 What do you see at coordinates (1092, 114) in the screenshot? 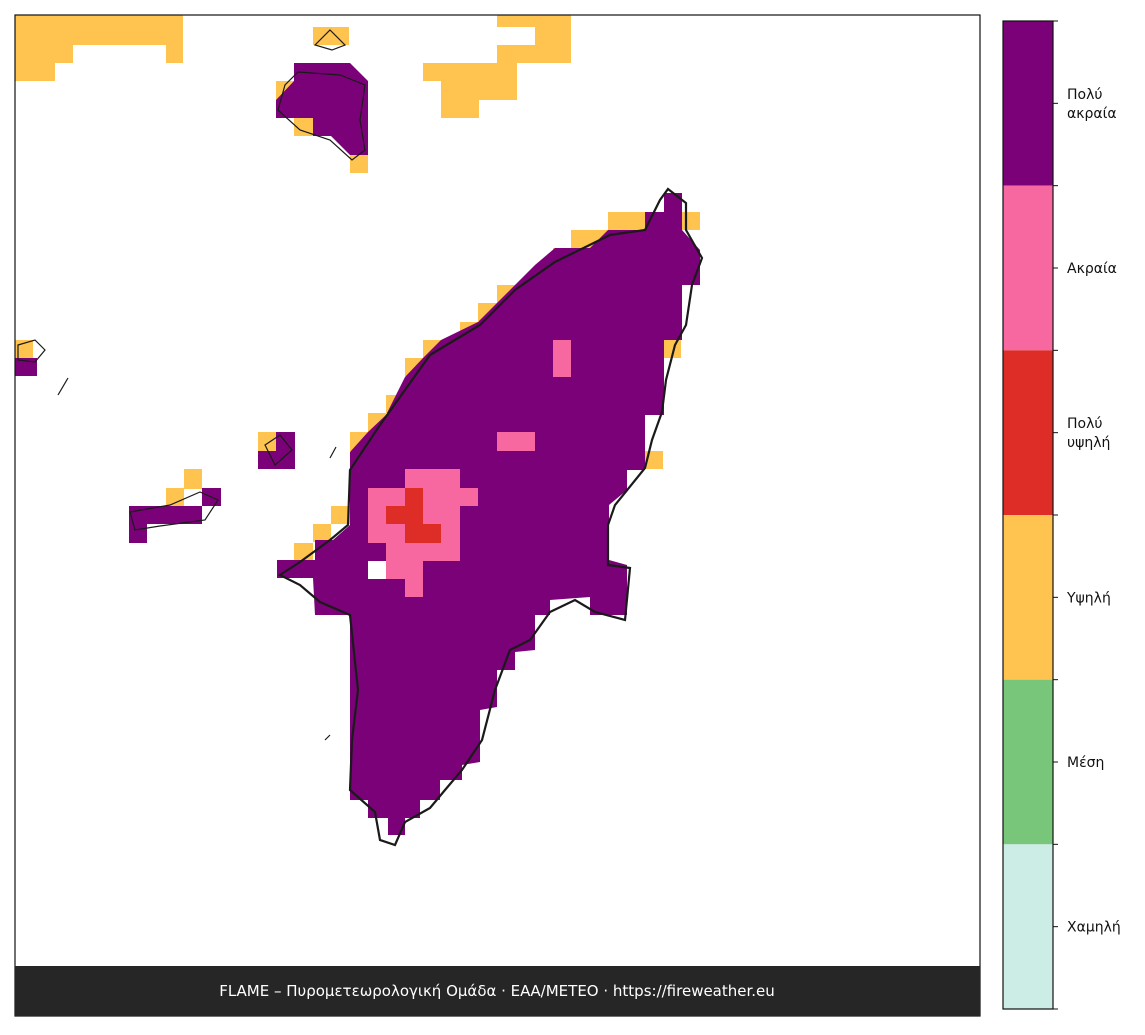
I see `colorbar-label: ακραία` at bounding box center [1092, 114].